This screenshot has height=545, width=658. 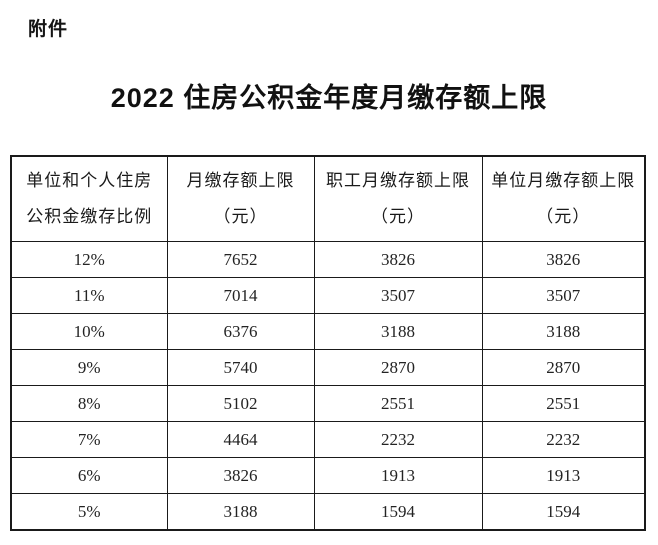 I want to click on table-cell-employer-limit: 2551, so click(x=563, y=403).